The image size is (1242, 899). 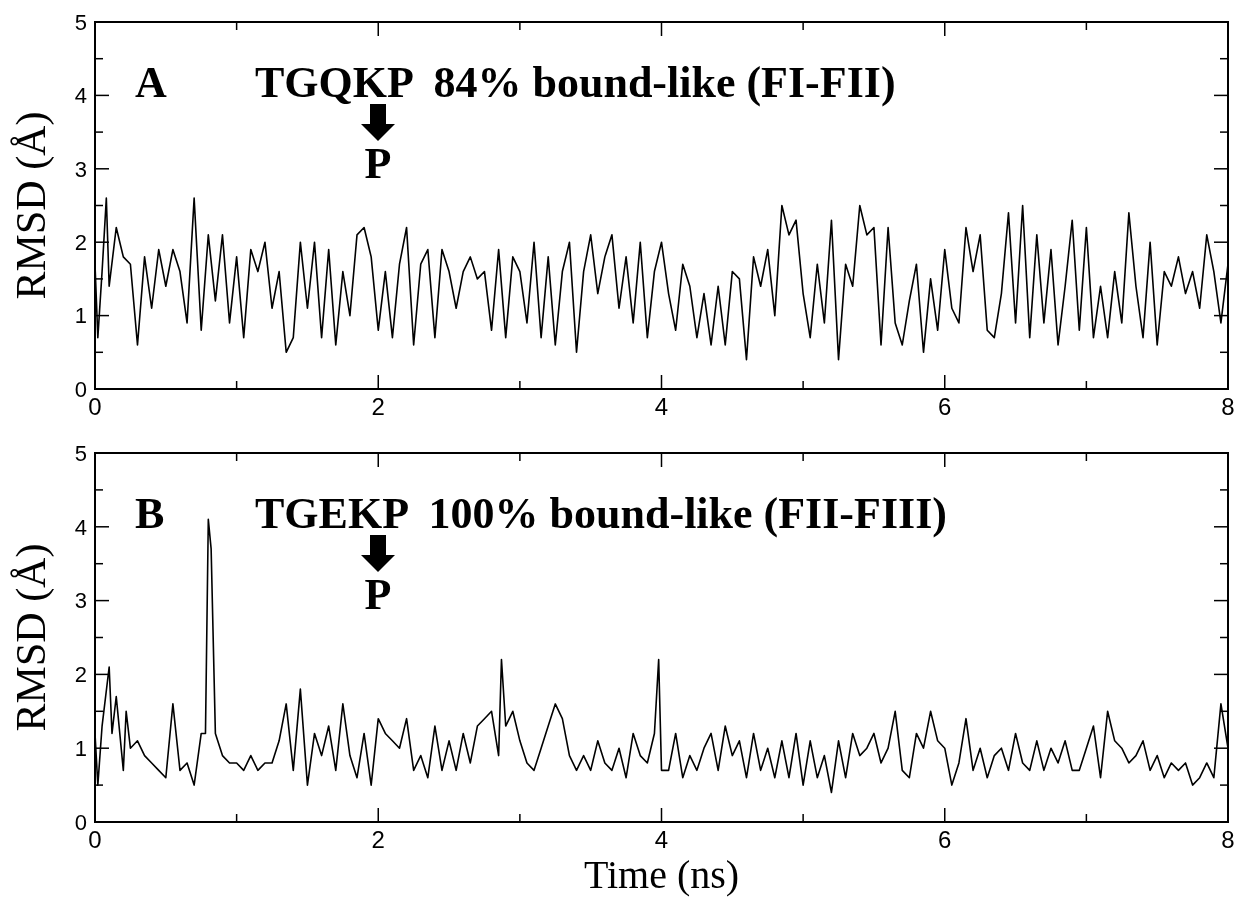 What do you see at coordinates (601, 513) in the screenshot?
I see `annotation: TGEKP 100% bound-like (FII-FIII)` at bounding box center [601, 513].